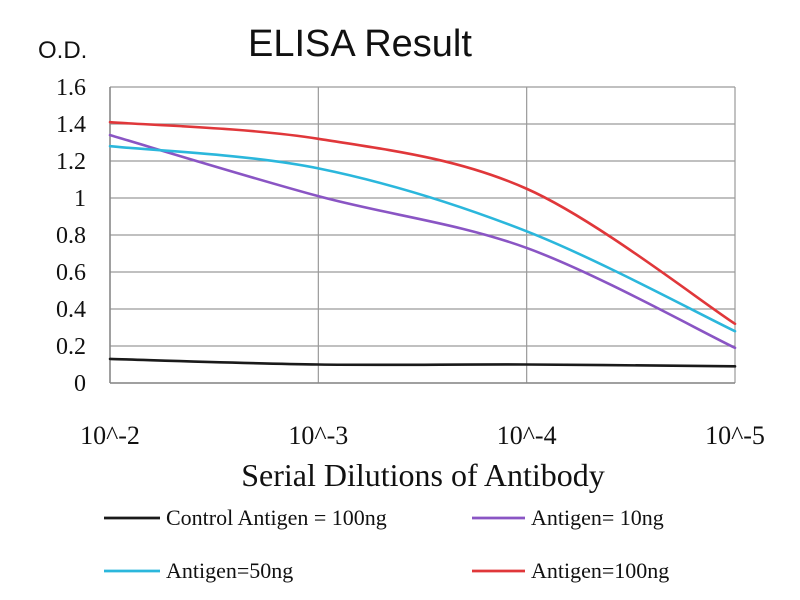  What do you see at coordinates (71, 162) in the screenshot?
I see `y-tick-label: 1.2` at bounding box center [71, 162].